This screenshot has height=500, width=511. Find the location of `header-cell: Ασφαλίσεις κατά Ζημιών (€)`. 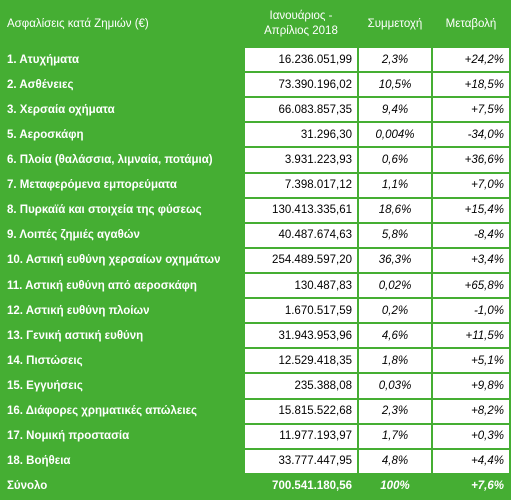

header-cell: Ασφαλίσεις κατά Ζημιών (€) is located at coordinates (78, 23).